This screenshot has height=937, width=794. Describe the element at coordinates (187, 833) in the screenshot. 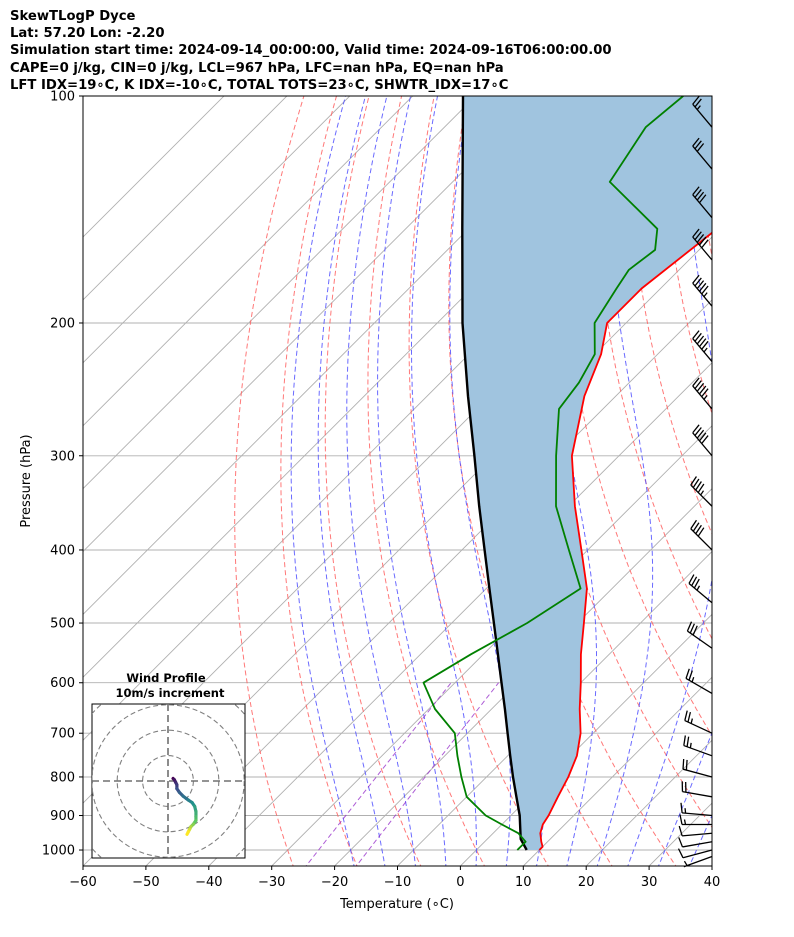

I see `hodograph-segment` at that location.